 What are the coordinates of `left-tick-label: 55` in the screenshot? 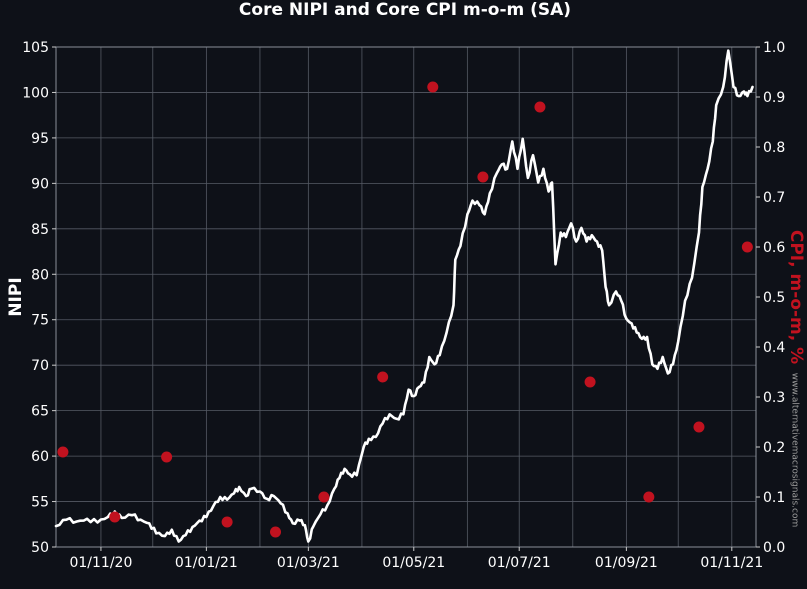 It's located at (40, 503).